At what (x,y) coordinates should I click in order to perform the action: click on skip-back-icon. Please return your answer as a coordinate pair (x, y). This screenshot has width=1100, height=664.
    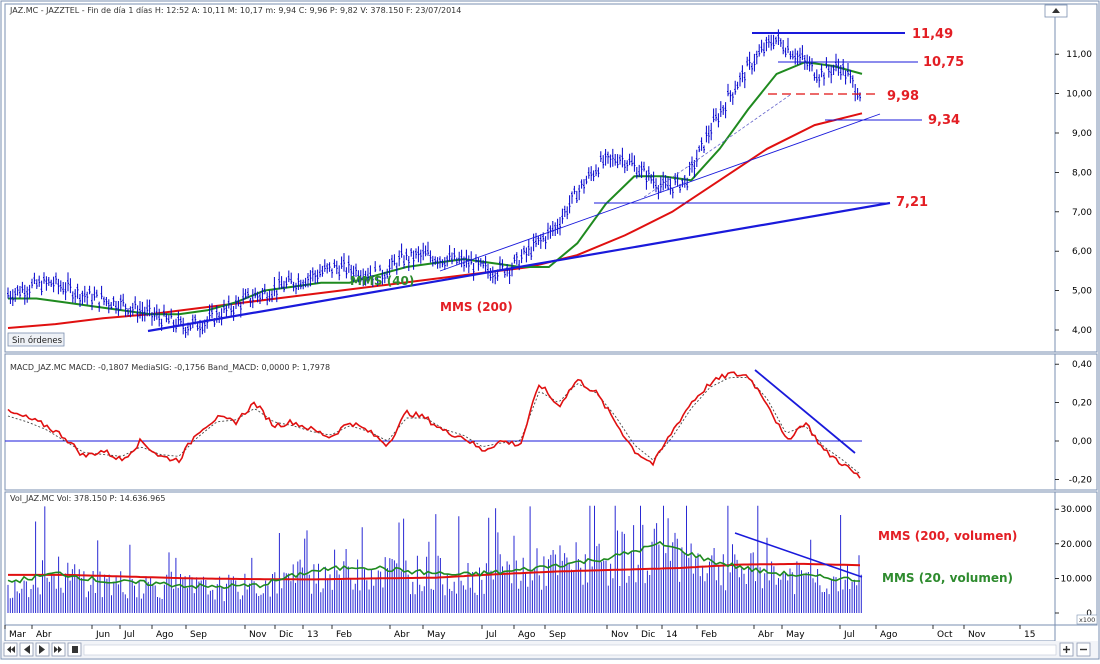
    Looking at the image, I should click on (11, 649).